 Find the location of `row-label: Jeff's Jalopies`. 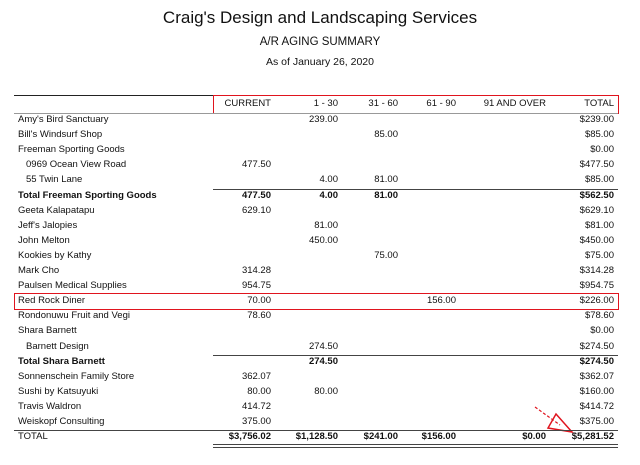

row-label: Jeff's Jalopies is located at coordinates (48, 225).